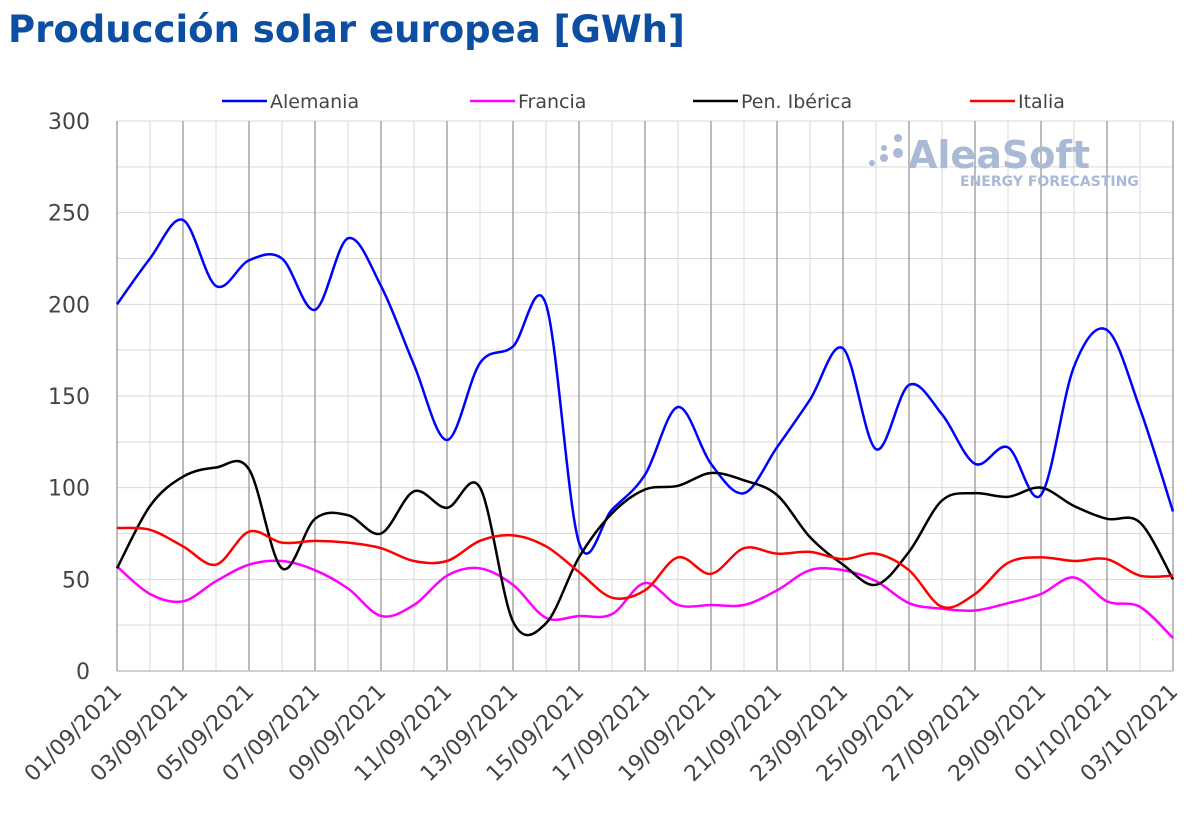 This screenshot has width=1200, height=835. Describe the element at coordinates (83, 672) in the screenshot. I see `y-tick-label: 0` at that location.